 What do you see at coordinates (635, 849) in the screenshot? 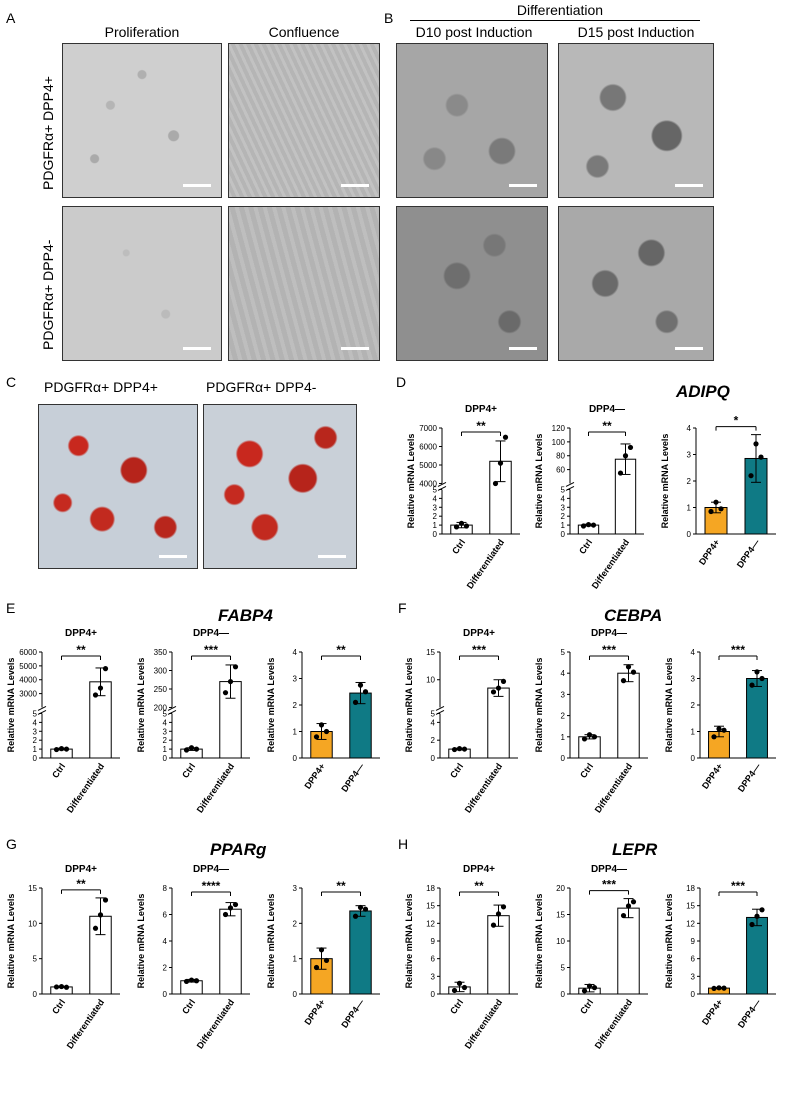
I see `gene-title-lepr: LEPR` at bounding box center [635, 849].